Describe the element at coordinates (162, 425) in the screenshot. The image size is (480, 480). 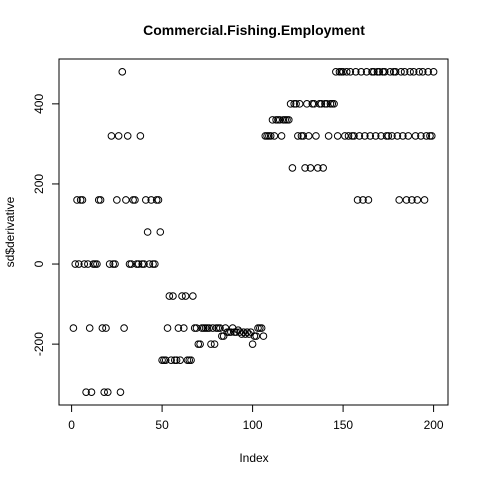
I see `x-tick-label: 50` at that location.